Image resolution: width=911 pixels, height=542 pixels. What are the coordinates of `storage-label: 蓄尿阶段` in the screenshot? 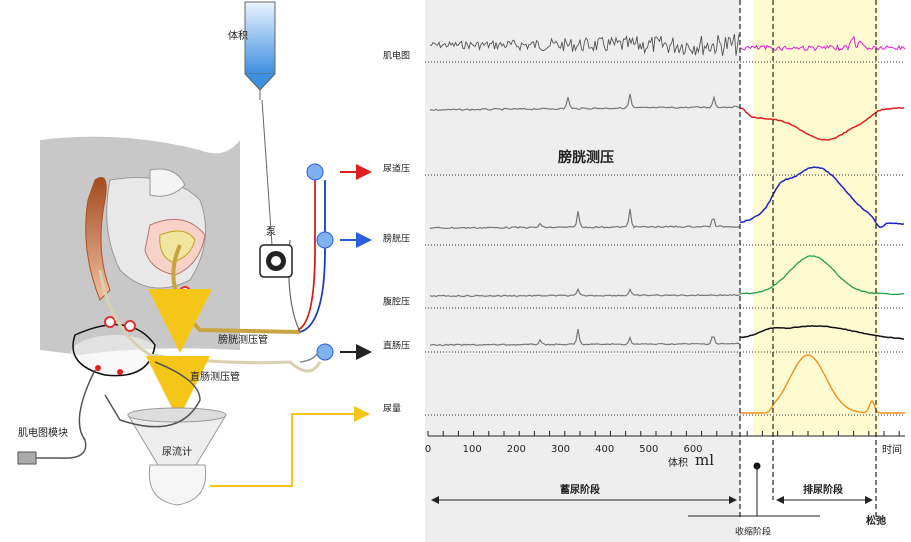 It's located at (580, 489).